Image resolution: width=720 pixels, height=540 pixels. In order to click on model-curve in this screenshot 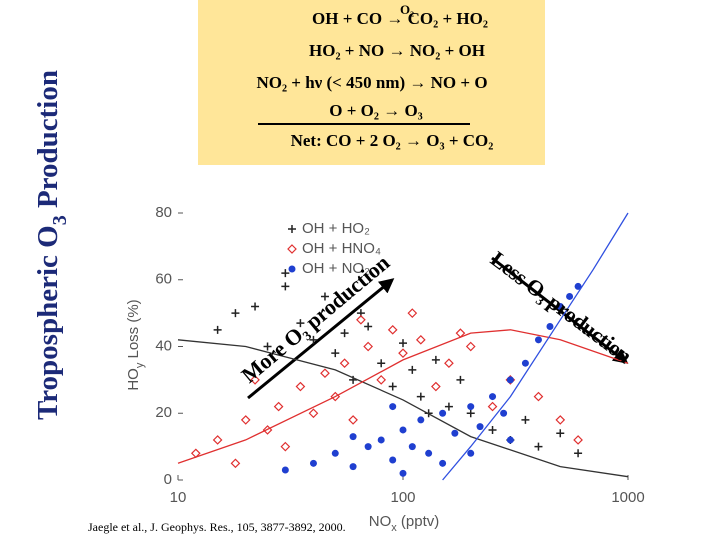, I will do `click(535, 346)`.